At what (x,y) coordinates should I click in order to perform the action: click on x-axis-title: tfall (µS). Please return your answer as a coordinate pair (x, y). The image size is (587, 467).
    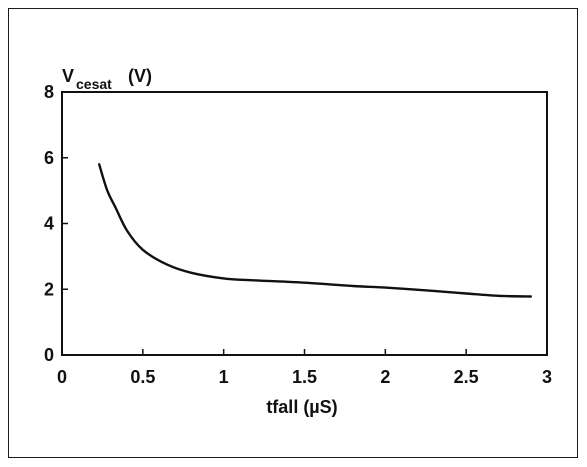
    Looking at the image, I should click on (301, 407).